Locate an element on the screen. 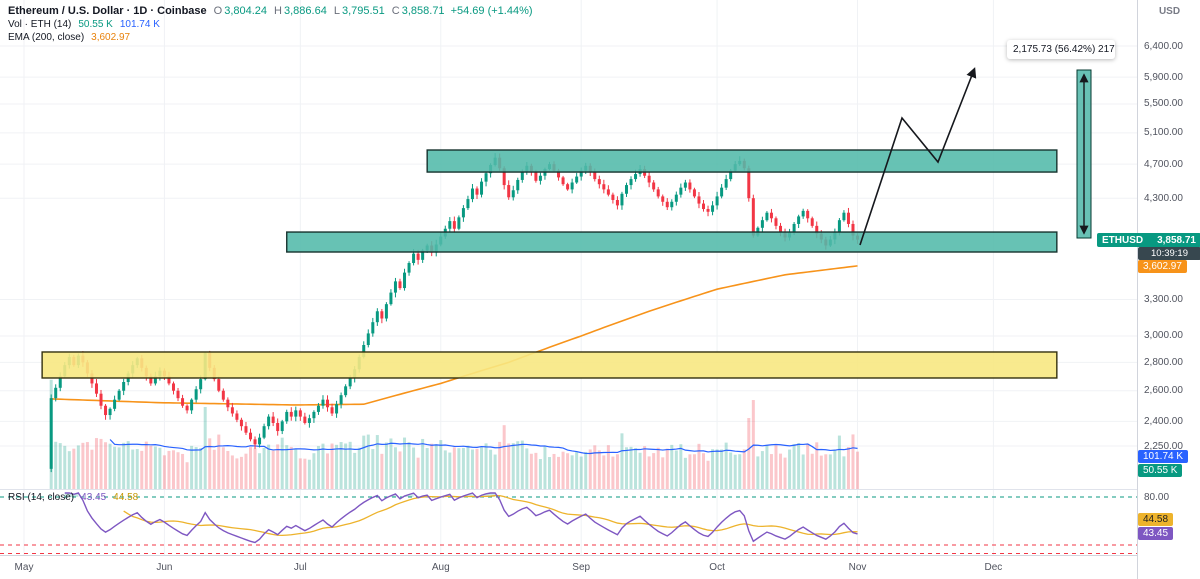 Image resolution: width=1200 pixels, height=579 pixels. time-tick-label: Dec is located at coordinates (993, 567).